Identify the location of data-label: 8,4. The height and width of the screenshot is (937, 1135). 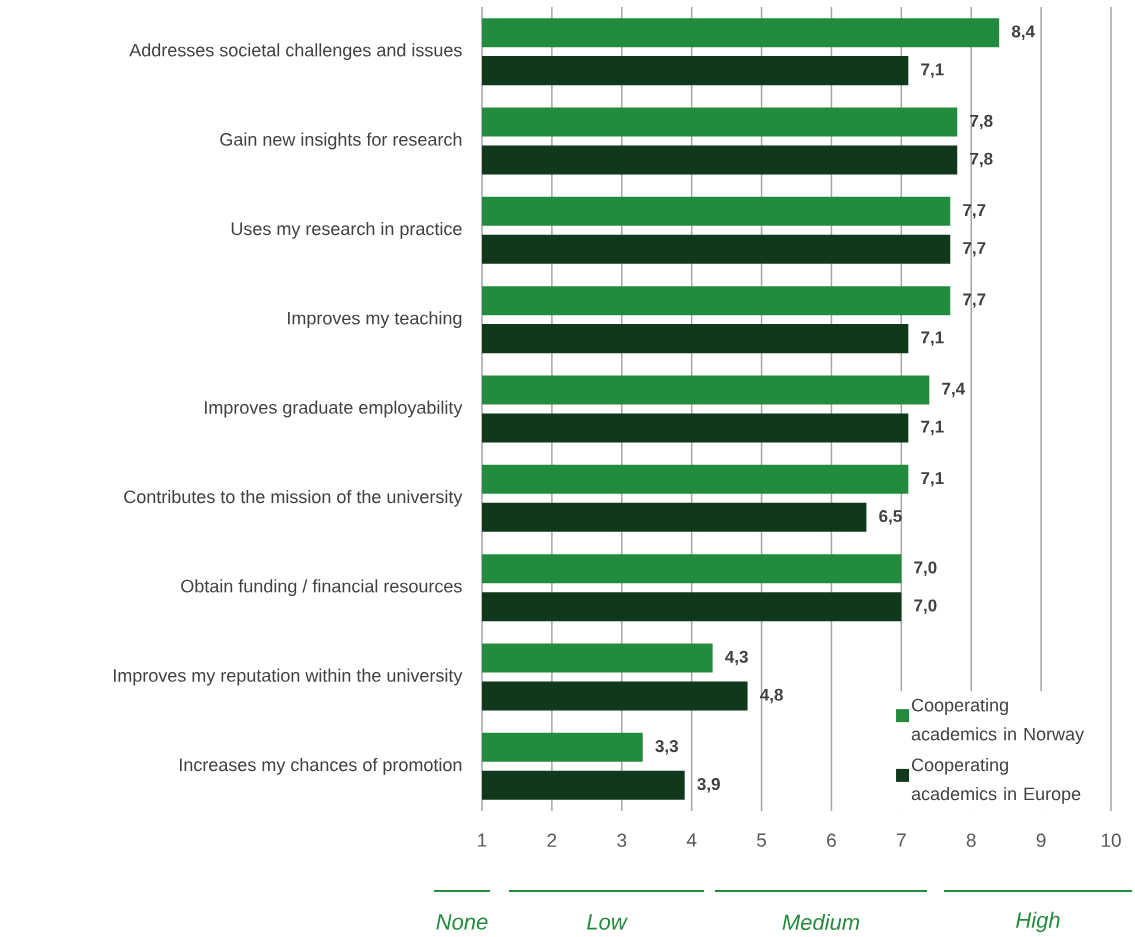
(1023, 32).